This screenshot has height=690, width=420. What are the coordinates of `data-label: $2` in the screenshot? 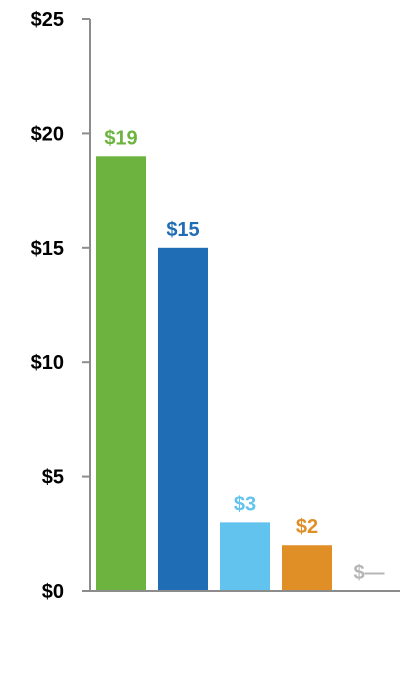 It's located at (307, 527).